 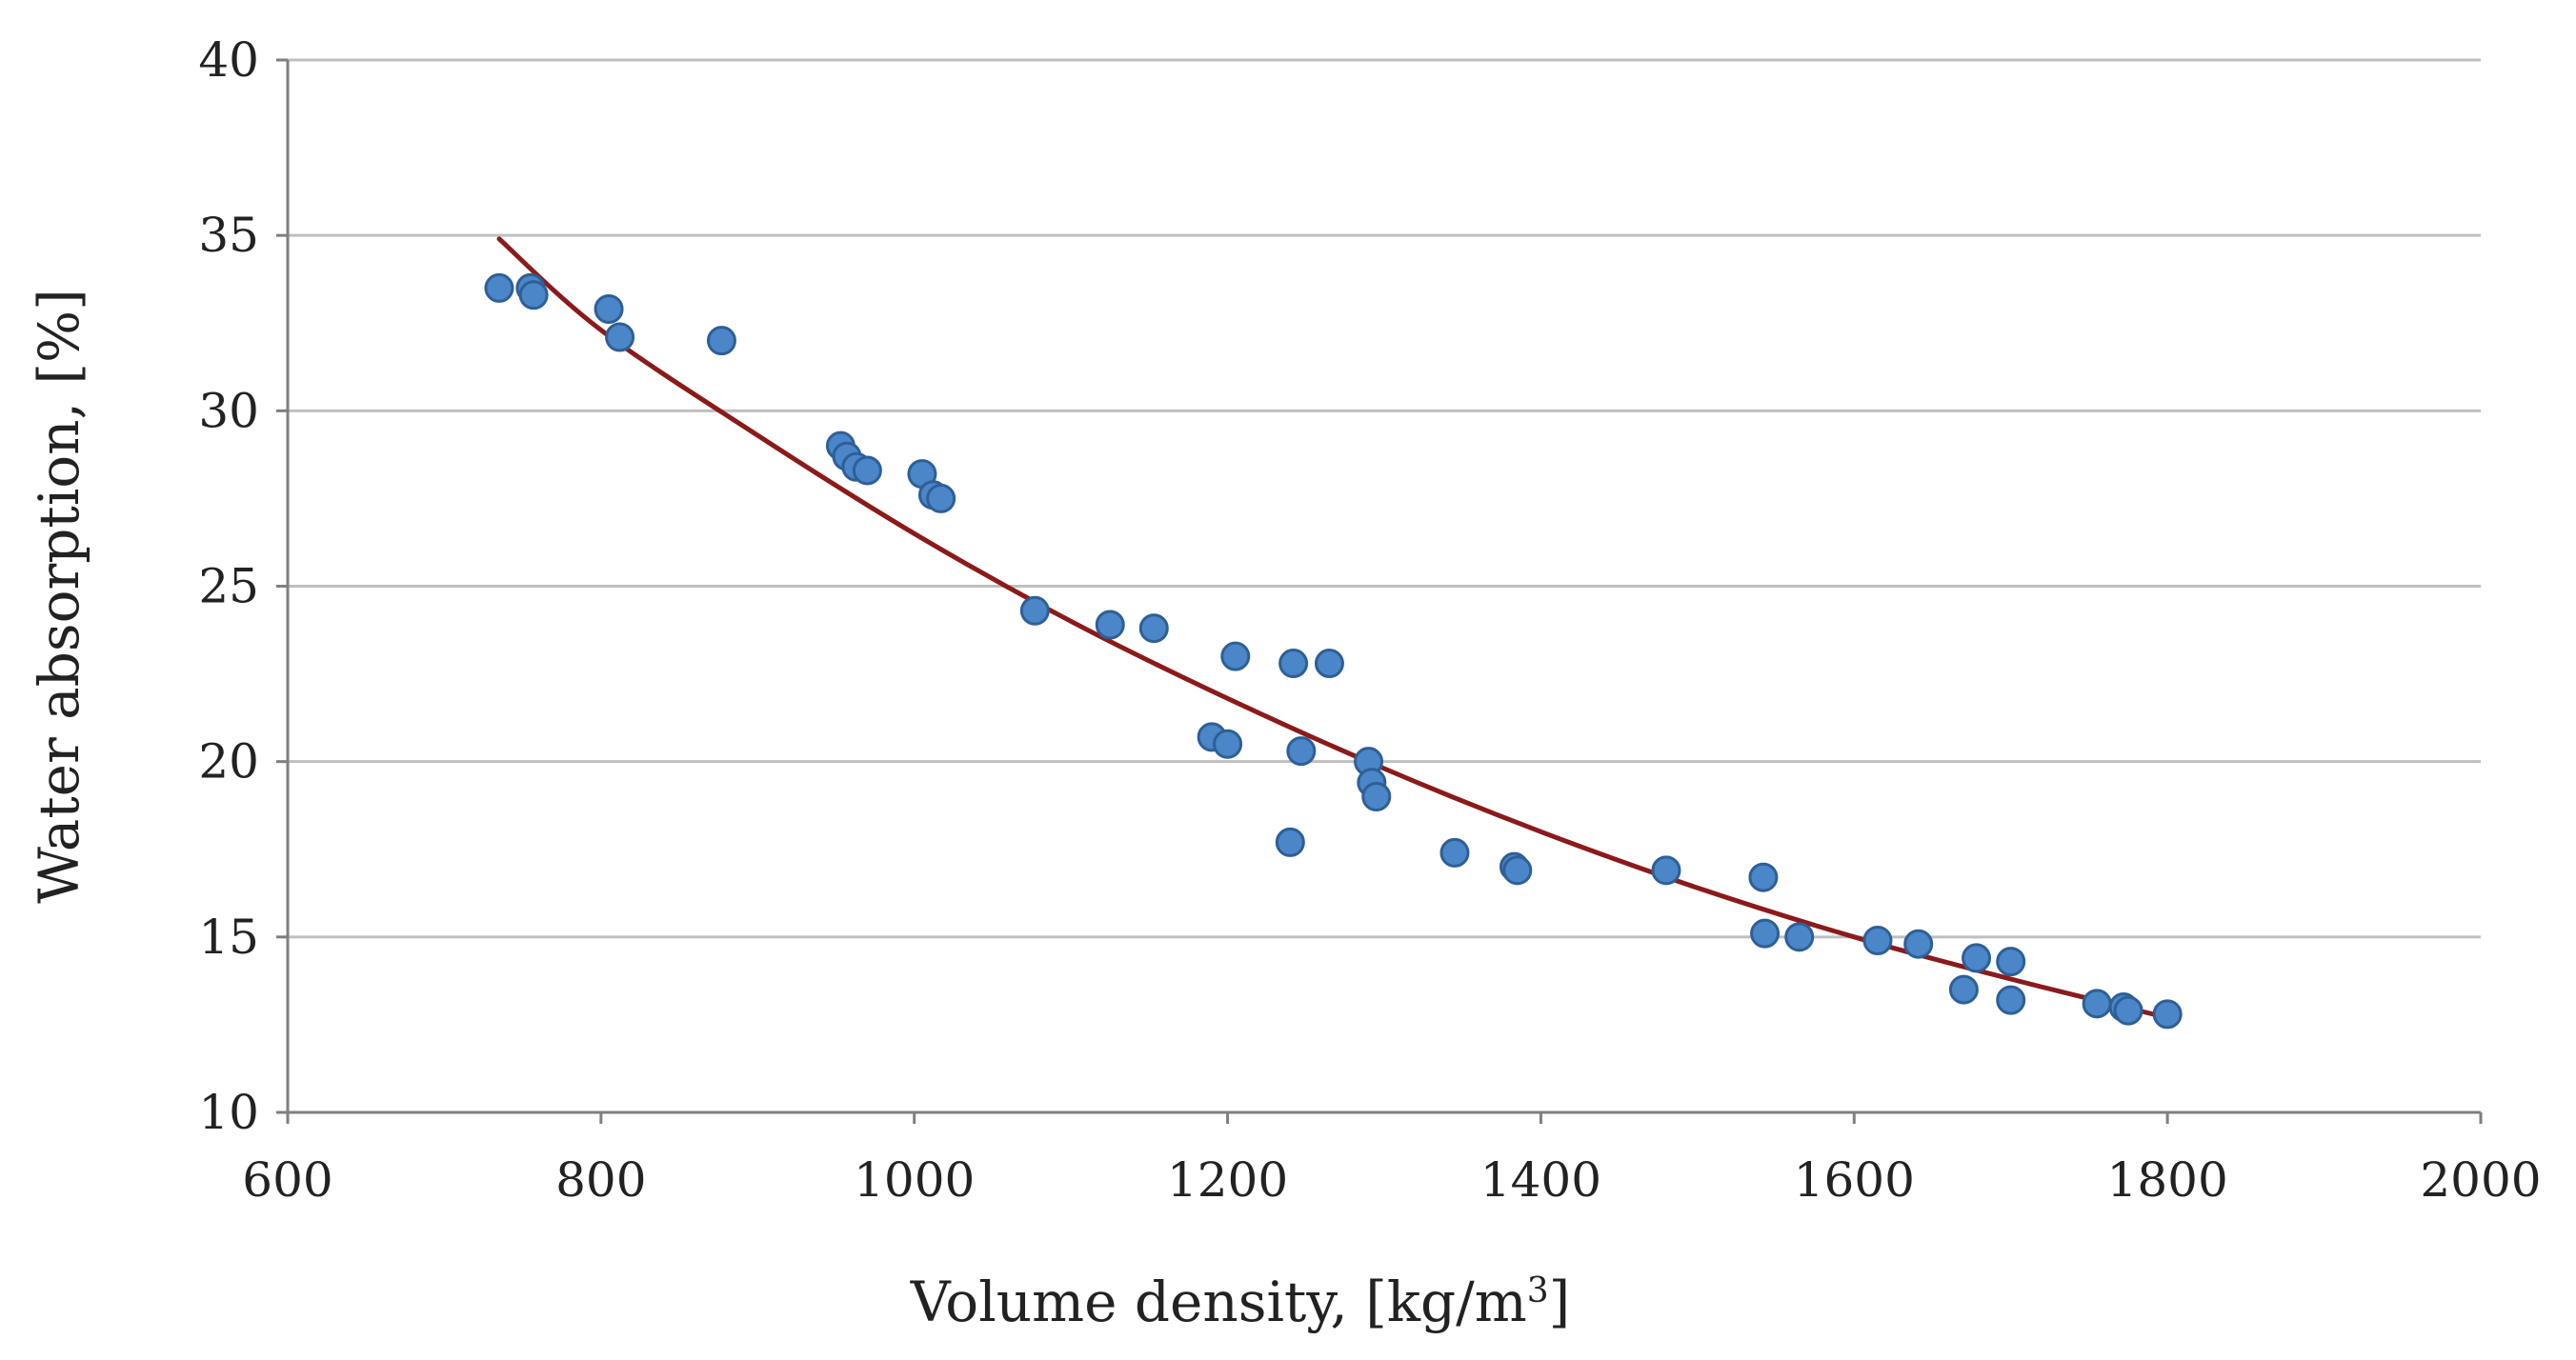 I want to click on x-axis-title-end: ], so click(x=1560, y=1302).